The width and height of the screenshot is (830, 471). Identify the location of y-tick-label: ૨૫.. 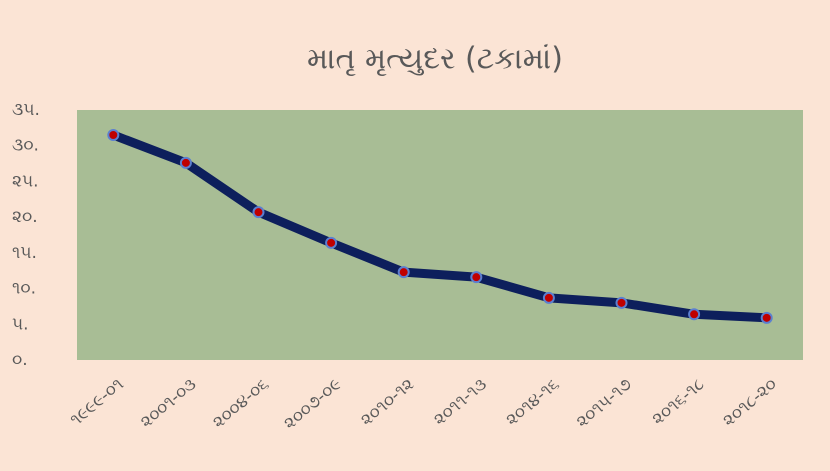
(25, 181).